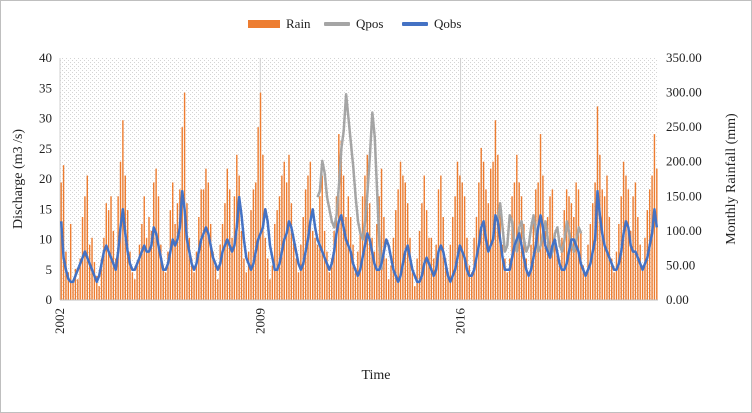  Describe the element at coordinates (45, 148) in the screenshot. I see `y-tick-left: 25` at that location.